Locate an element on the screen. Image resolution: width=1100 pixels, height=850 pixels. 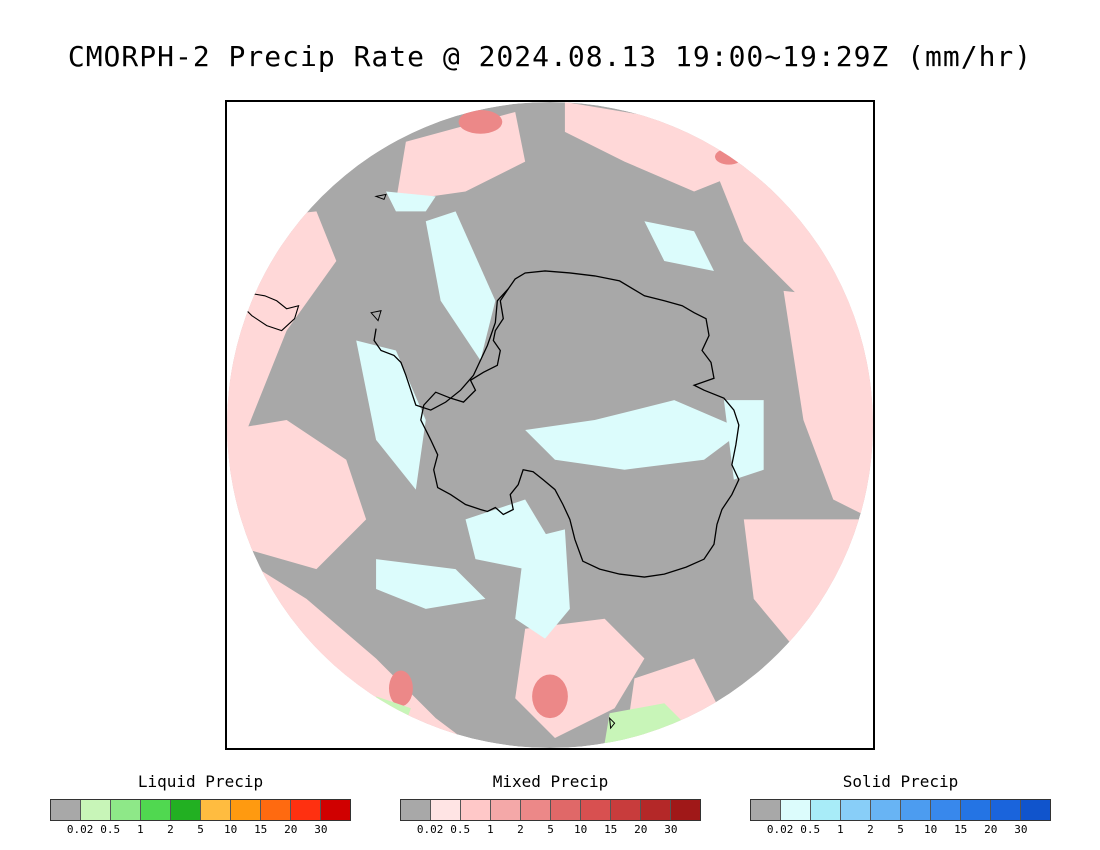
legend-solid: Solid Precip 0.02 0.5 1 2 5 10 15 20 30 is located at coordinates (900, 804).